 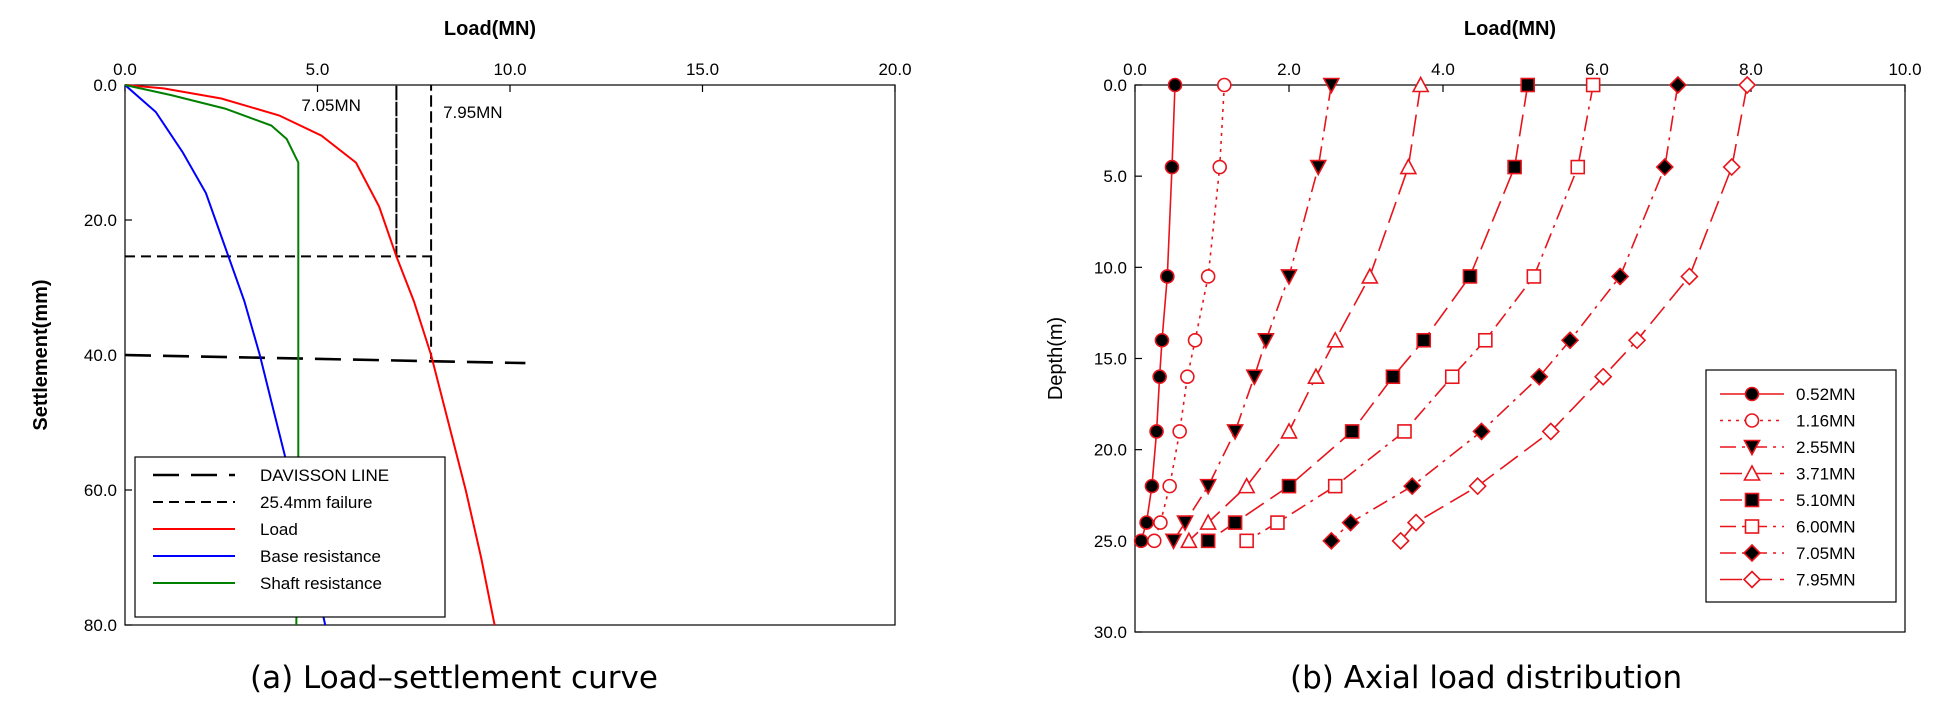 What do you see at coordinates (320, 556) in the screenshot?
I see `legend-label-a-3: Base resistance` at bounding box center [320, 556].